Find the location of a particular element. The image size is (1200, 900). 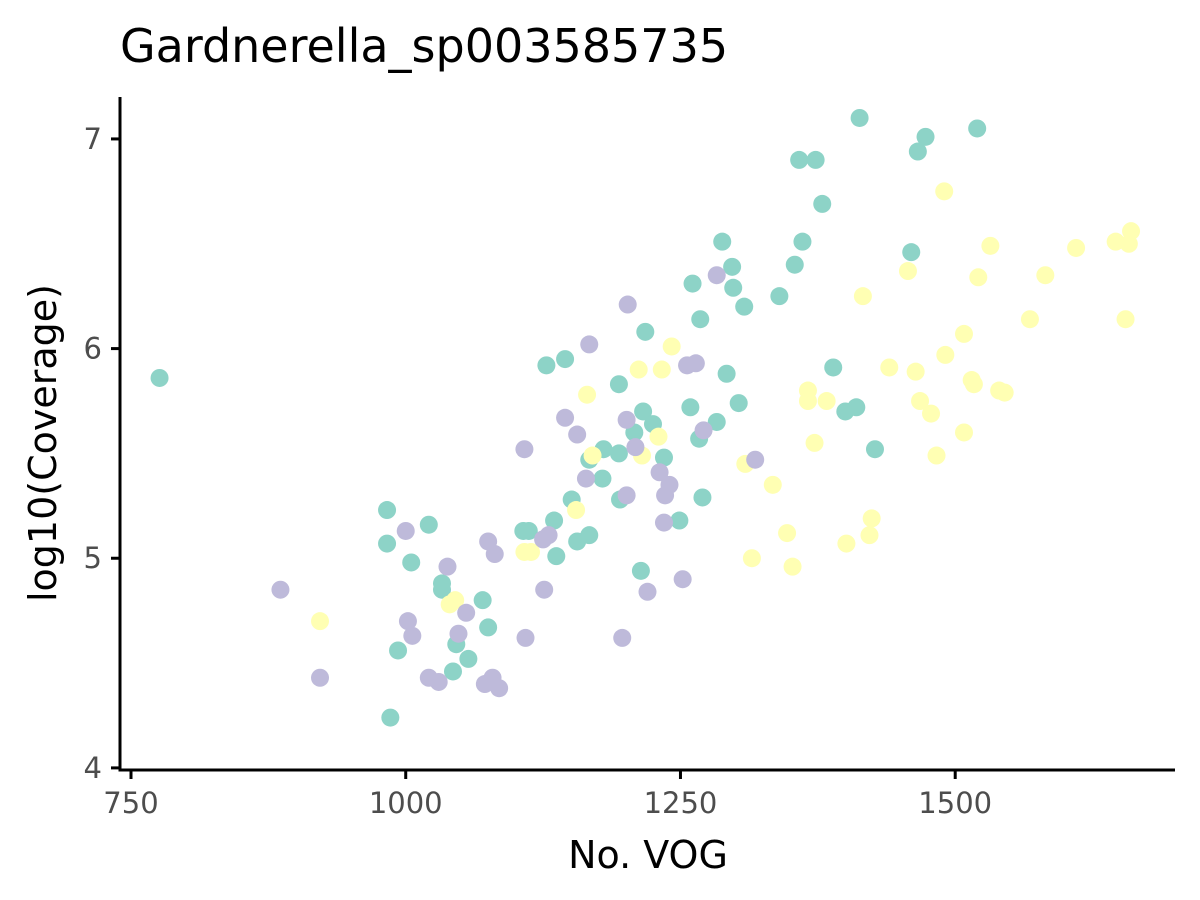

y-tick-label: 6 is located at coordinates (93, 349).